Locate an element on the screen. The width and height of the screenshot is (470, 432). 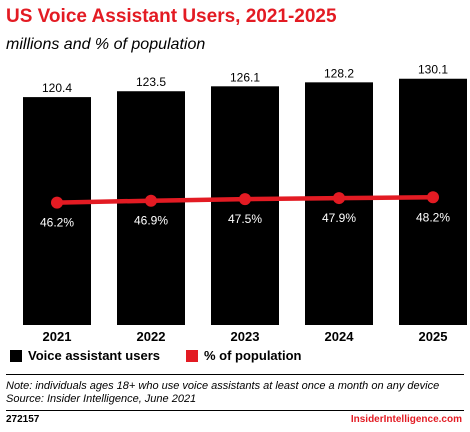
population-point-label: 48.2% is located at coordinates (433, 217).